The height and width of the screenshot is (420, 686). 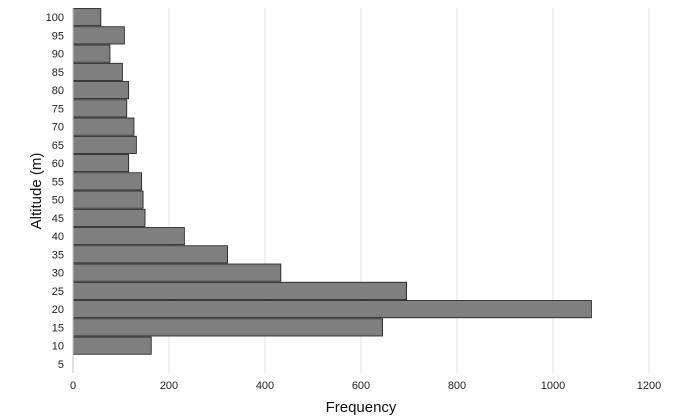 I want to click on x-tick-label-200: 200, so click(x=169, y=386).